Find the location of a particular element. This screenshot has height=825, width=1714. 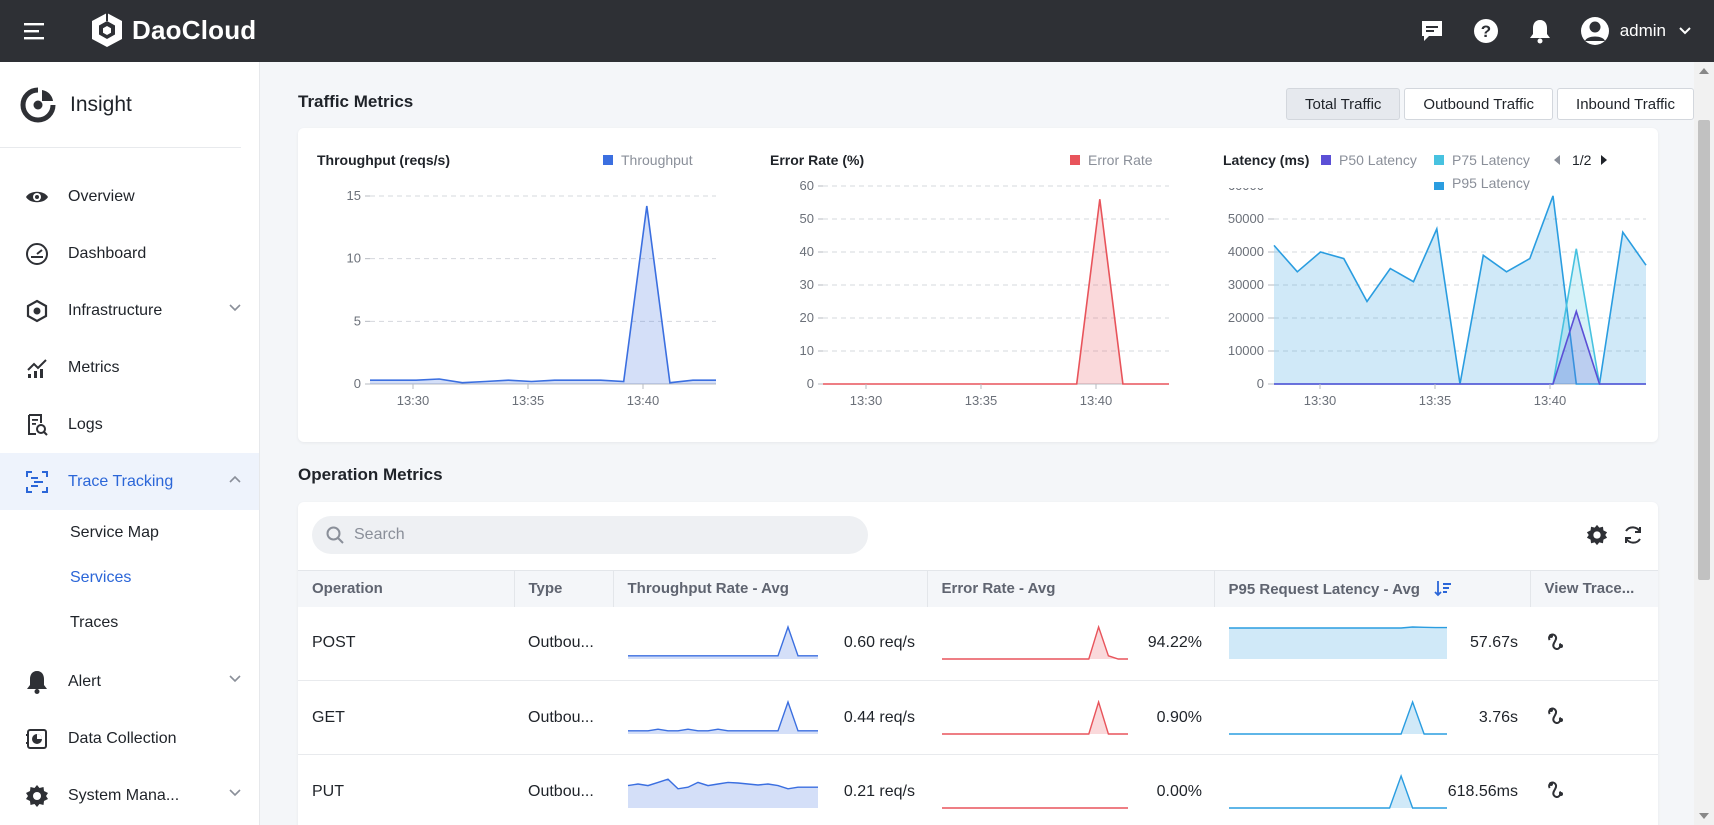

sort-descending-icon is located at coordinates (1443, 588).